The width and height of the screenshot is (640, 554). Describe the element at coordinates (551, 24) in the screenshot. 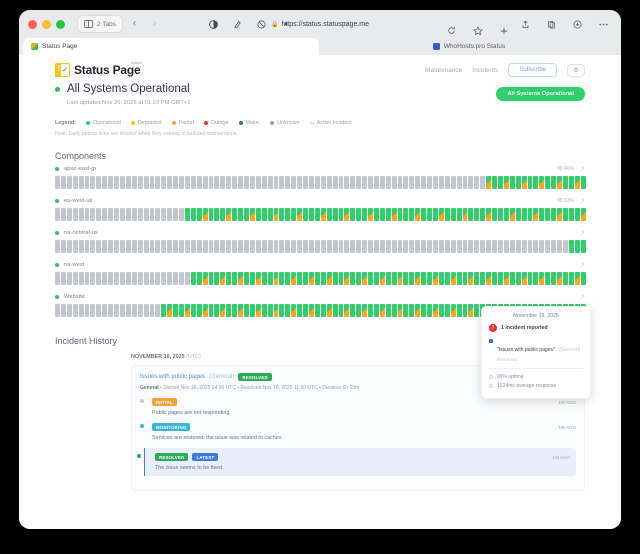

I see `copy-tabs-icon` at that location.